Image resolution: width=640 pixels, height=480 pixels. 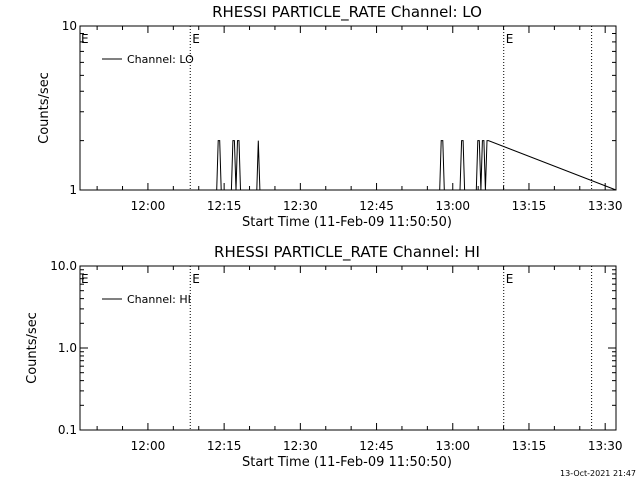 I want to click on legend-lo: Channel: LO, so click(x=148, y=59).